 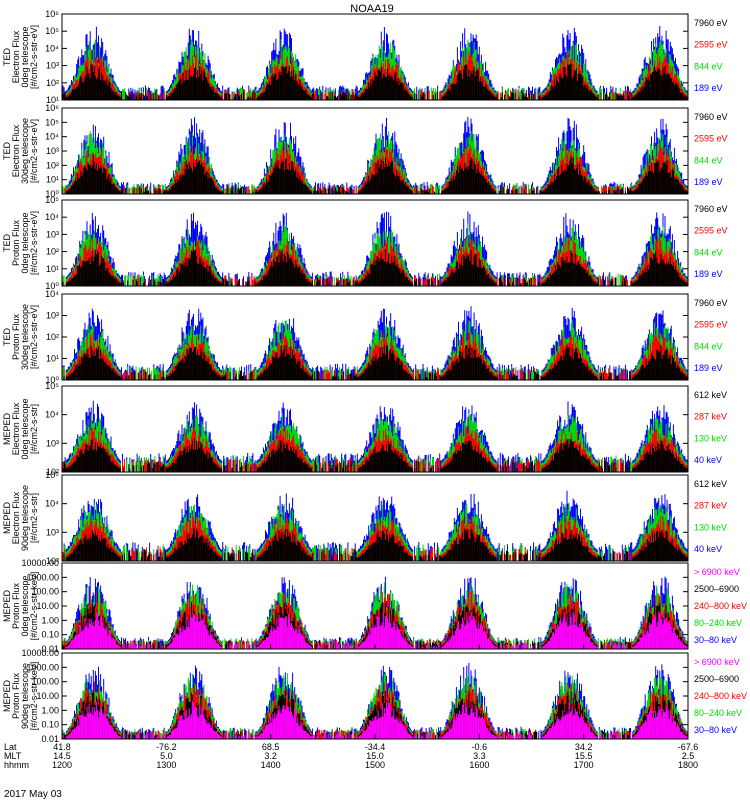 I want to click on y-tick-label: 1.00, so click(x=50, y=620).